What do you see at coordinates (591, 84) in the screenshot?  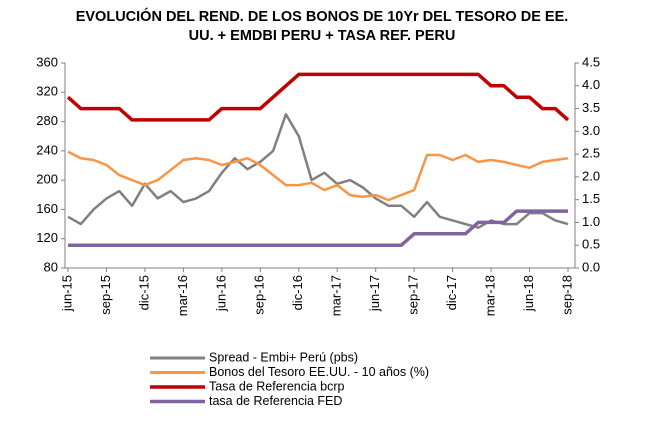 I see `y2-tick-label: 4.0` at bounding box center [591, 84].